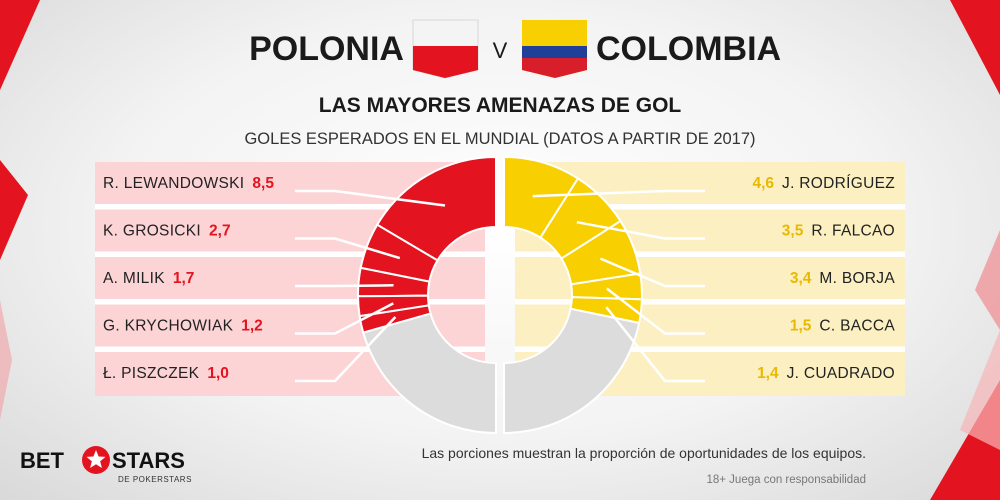 The image size is (1000, 500). What do you see at coordinates (500, 50) in the screenshot?
I see `vs-label: V` at bounding box center [500, 50].